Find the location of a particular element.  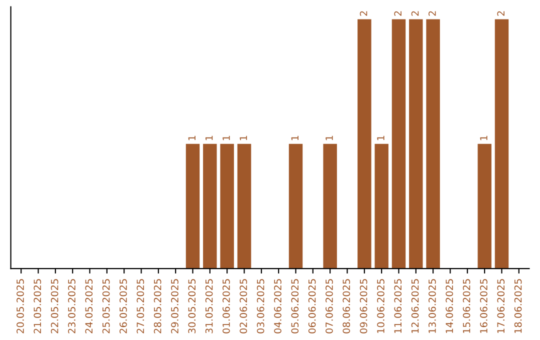

x-tick-label: 09.06.2025 is located at coordinates (364, 306).